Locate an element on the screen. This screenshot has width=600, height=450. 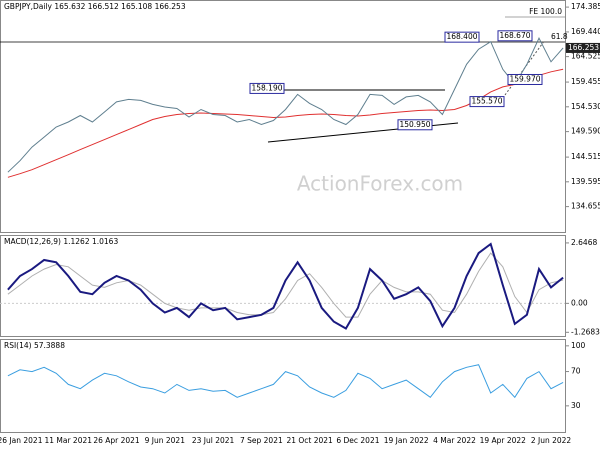
x-tick-label: 19 Apr 2022 is located at coordinates (503, 440).